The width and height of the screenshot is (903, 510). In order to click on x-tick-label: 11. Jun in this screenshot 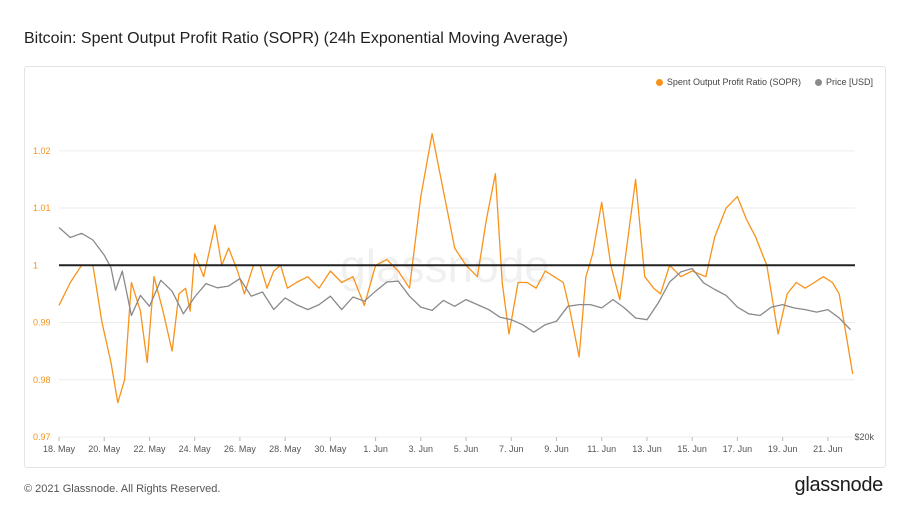, I will do `click(601, 449)`.